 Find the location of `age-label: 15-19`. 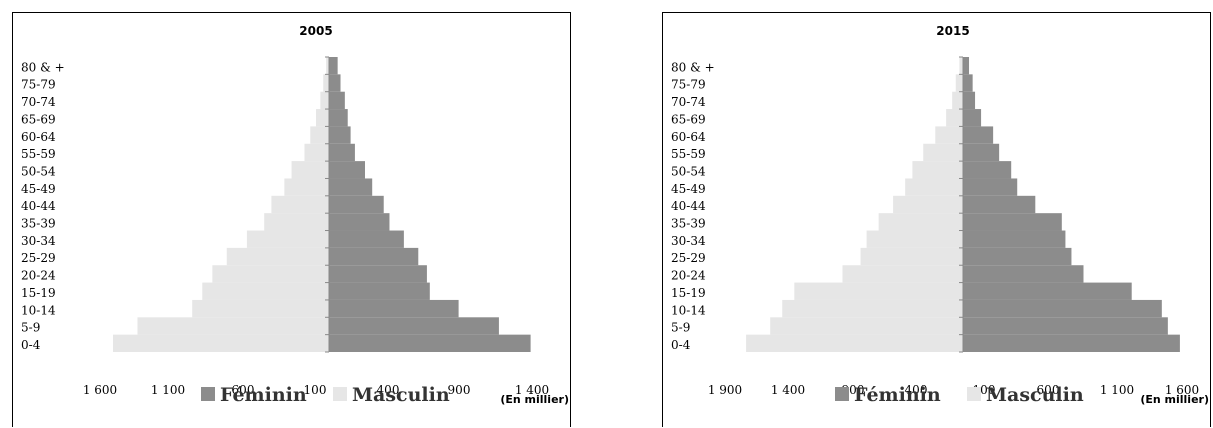

age-label: 15-19 is located at coordinates (38, 293).